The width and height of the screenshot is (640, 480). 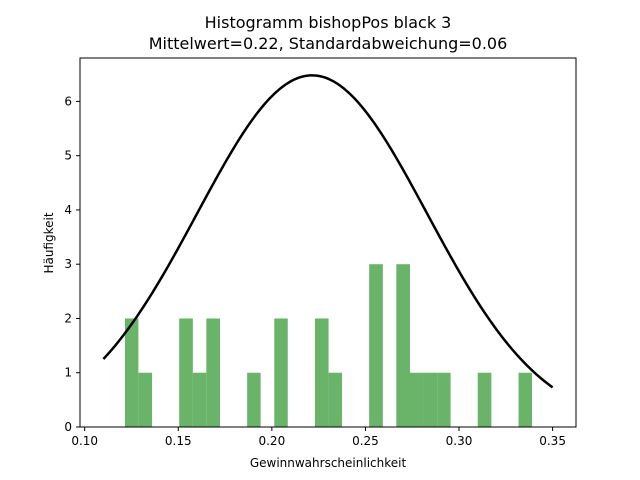 I want to click on x-tick-label: 0.10, so click(x=84, y=441).